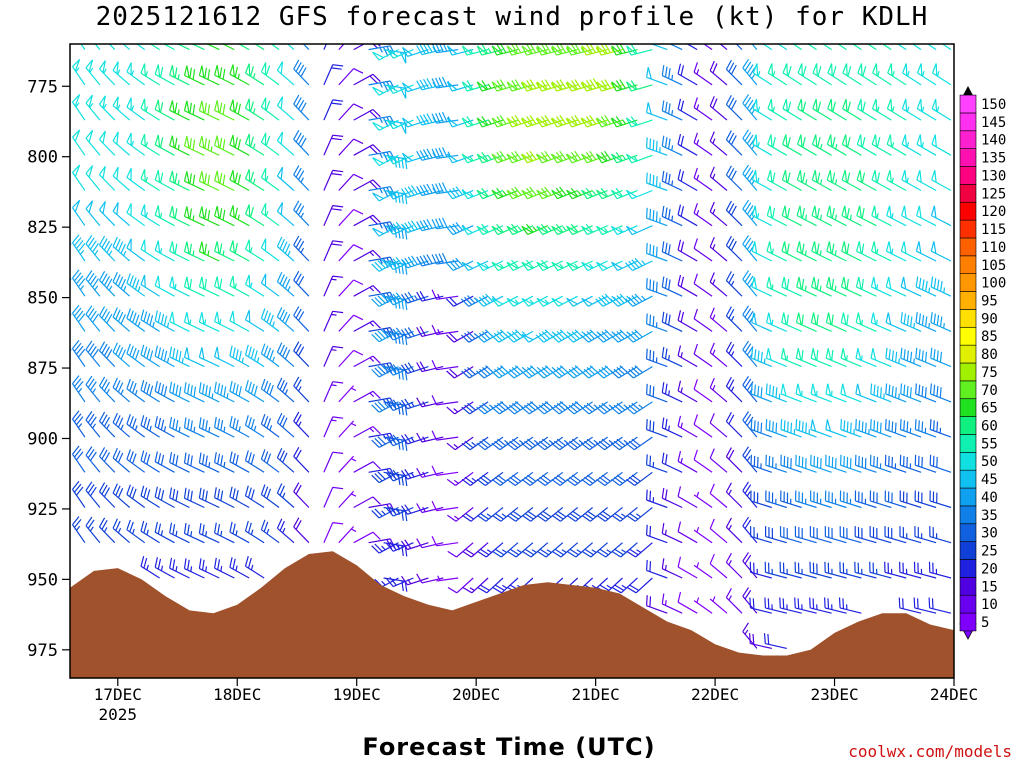  What do you see at coordinates (989, 552) in the screenshot?
I see `colorbar-label: 25` at bounding box center [989, 552].